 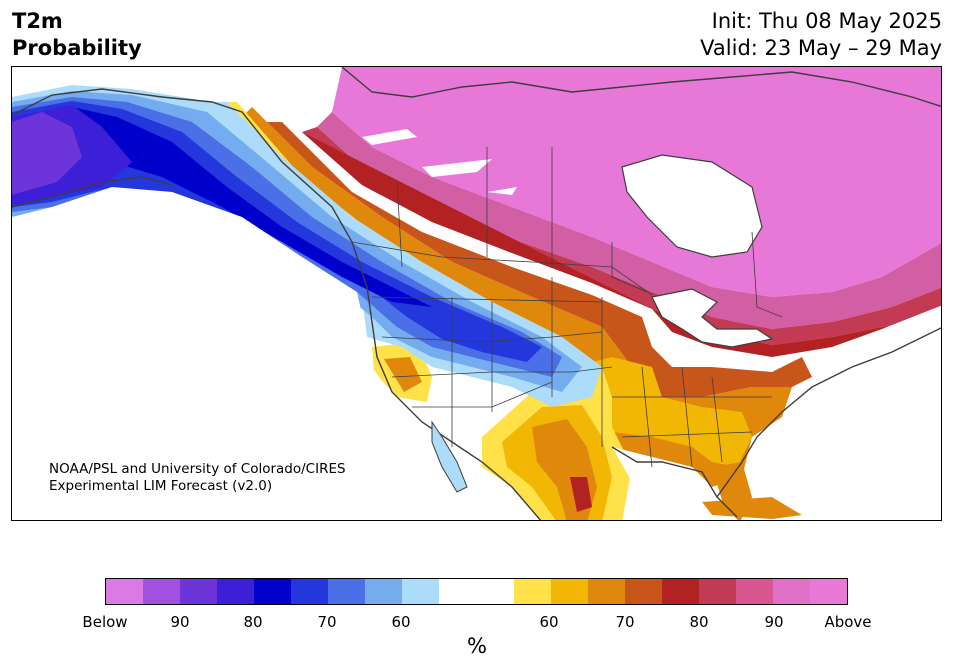 What do you see at coordinates (161, 486) in the screenshot?
I see `credit-line-2: Experimental LIM Forecast (v2.0)` at bounding box center [161, 486].